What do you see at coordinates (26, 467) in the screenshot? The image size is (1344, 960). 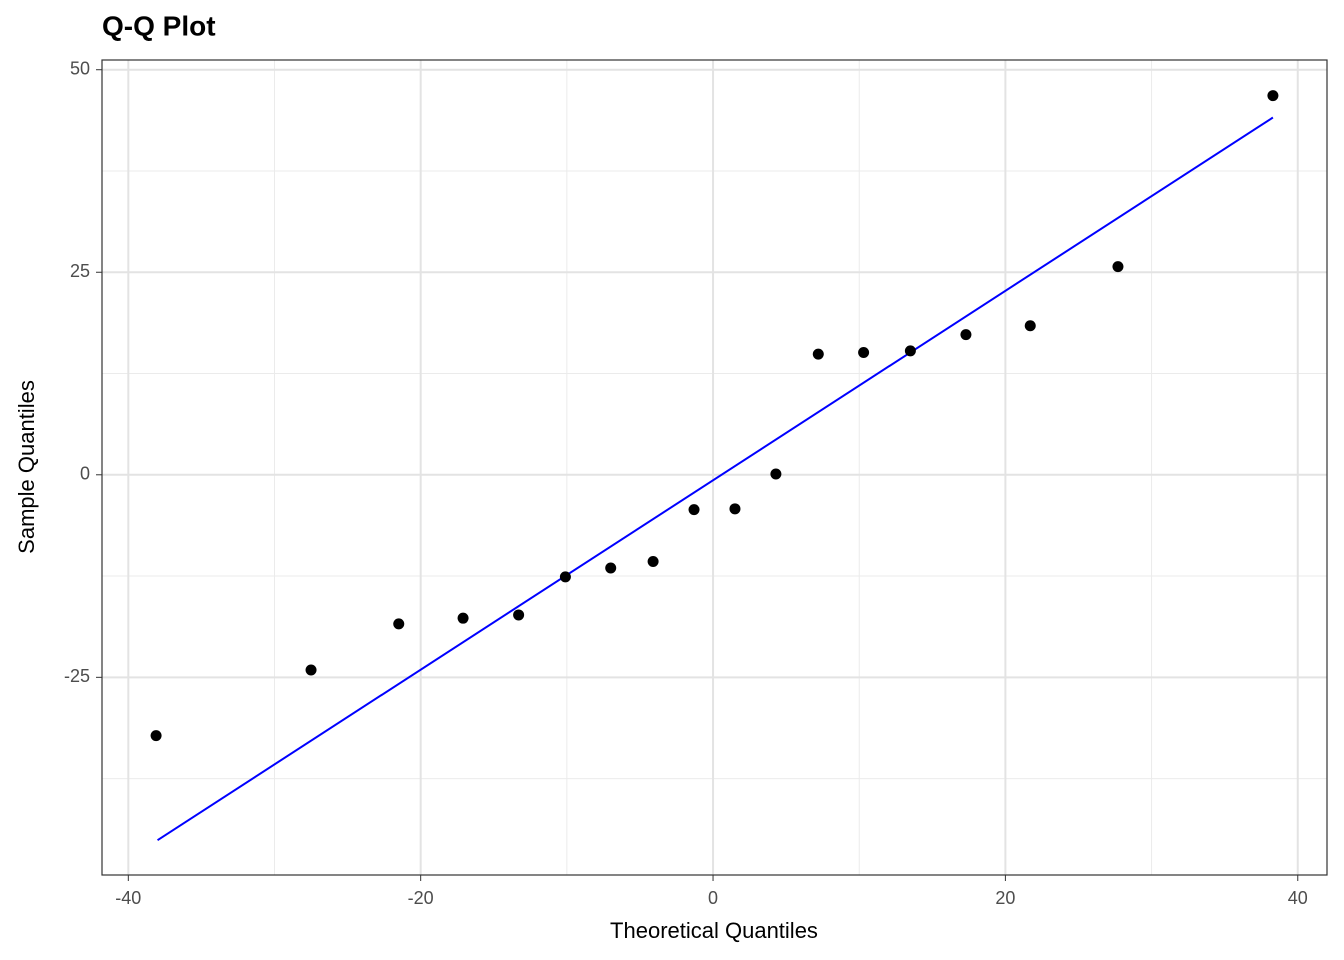 I see `y-axis-title: Sample Quantiles` at bounding box center [26, 467].